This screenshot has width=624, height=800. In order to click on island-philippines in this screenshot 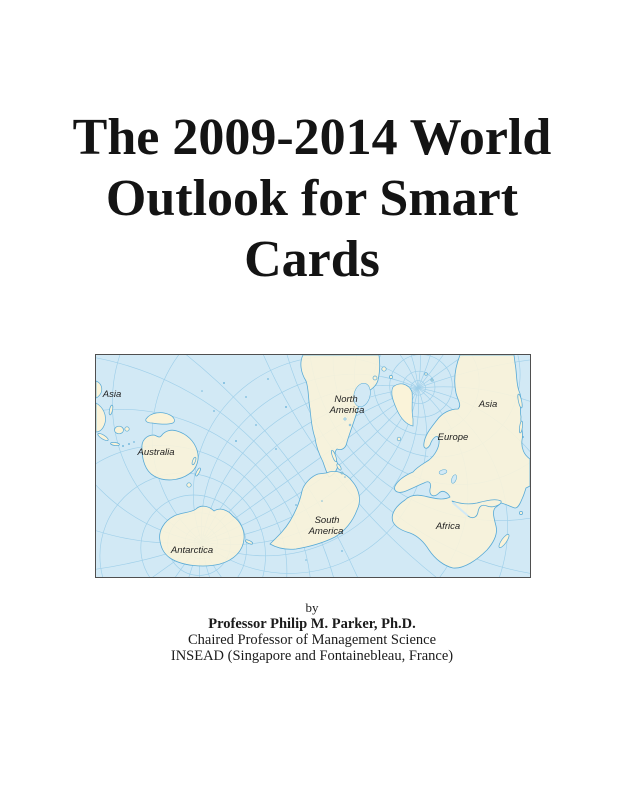, I will do `click(111, 410)`.